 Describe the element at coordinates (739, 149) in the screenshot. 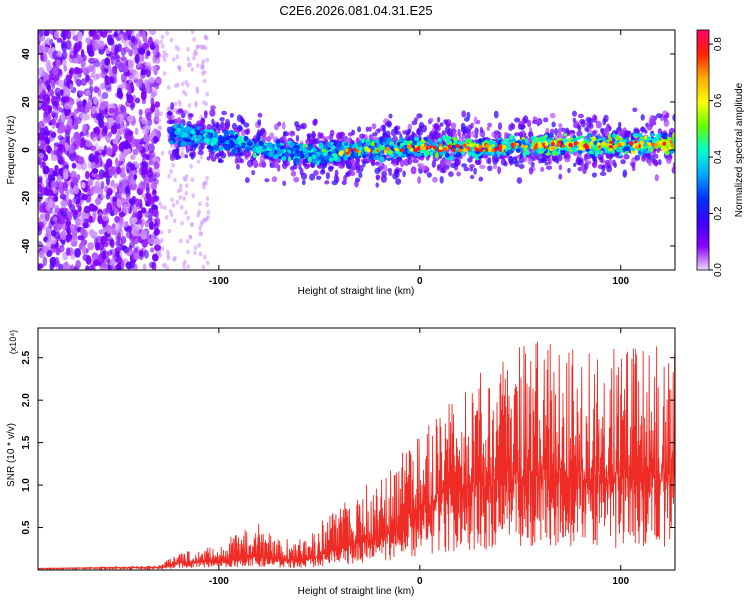

I see `colorbar-label: Normalized spectral amplitude` at that location.